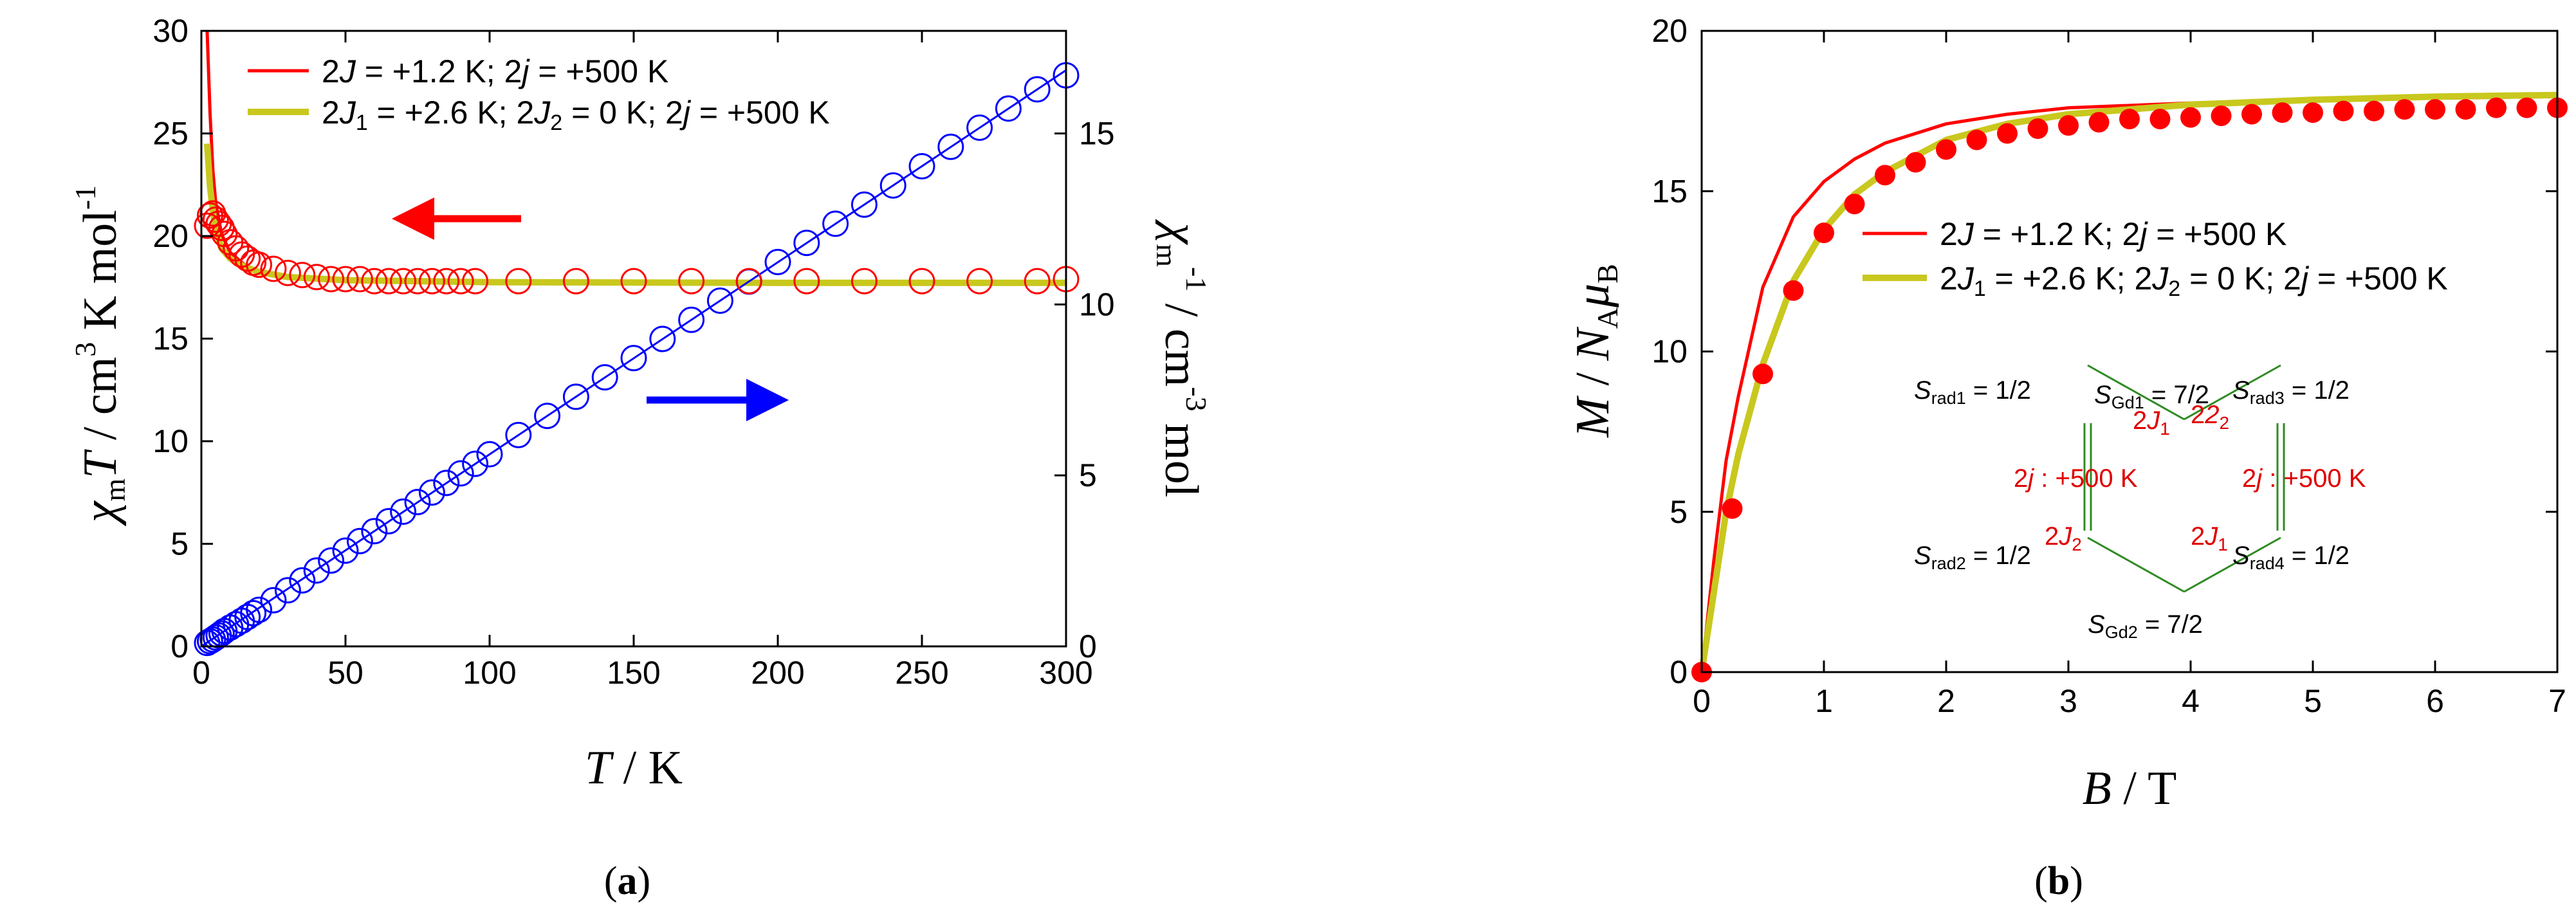  Describe the element at coordinates (2076, 479) in the screenshot. I see `coupling-label-jj-left: 2j : +500 K` at that location.